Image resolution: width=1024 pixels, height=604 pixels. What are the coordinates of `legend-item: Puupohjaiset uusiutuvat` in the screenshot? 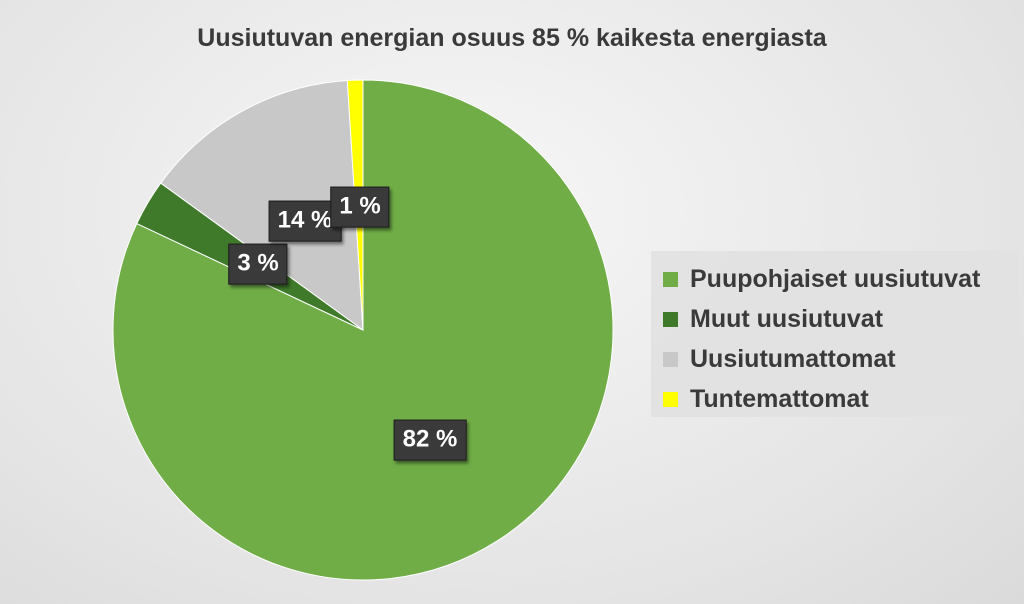 It's located at (841, 279).